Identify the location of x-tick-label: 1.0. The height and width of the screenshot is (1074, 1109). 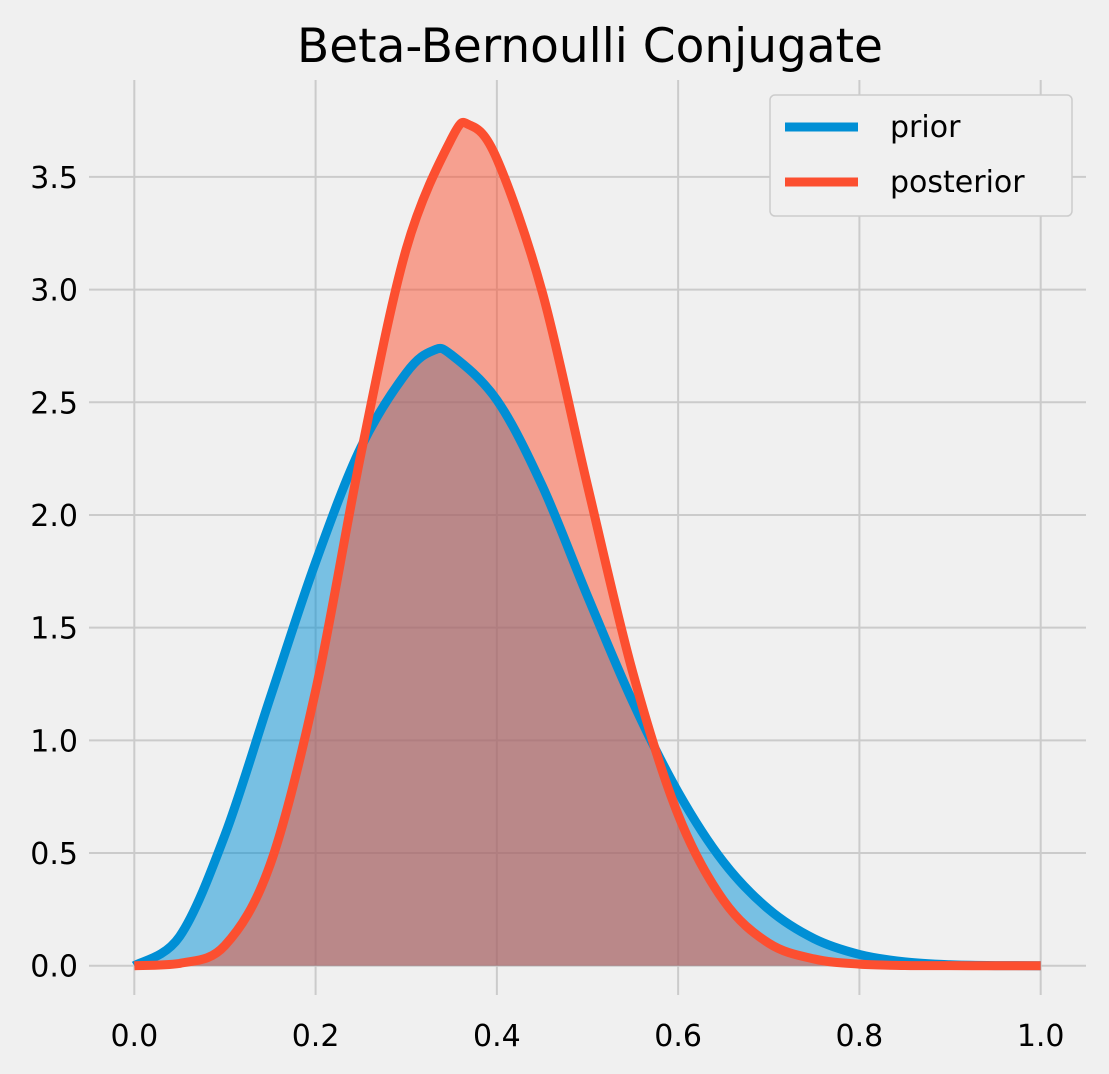
(1041, 1036).